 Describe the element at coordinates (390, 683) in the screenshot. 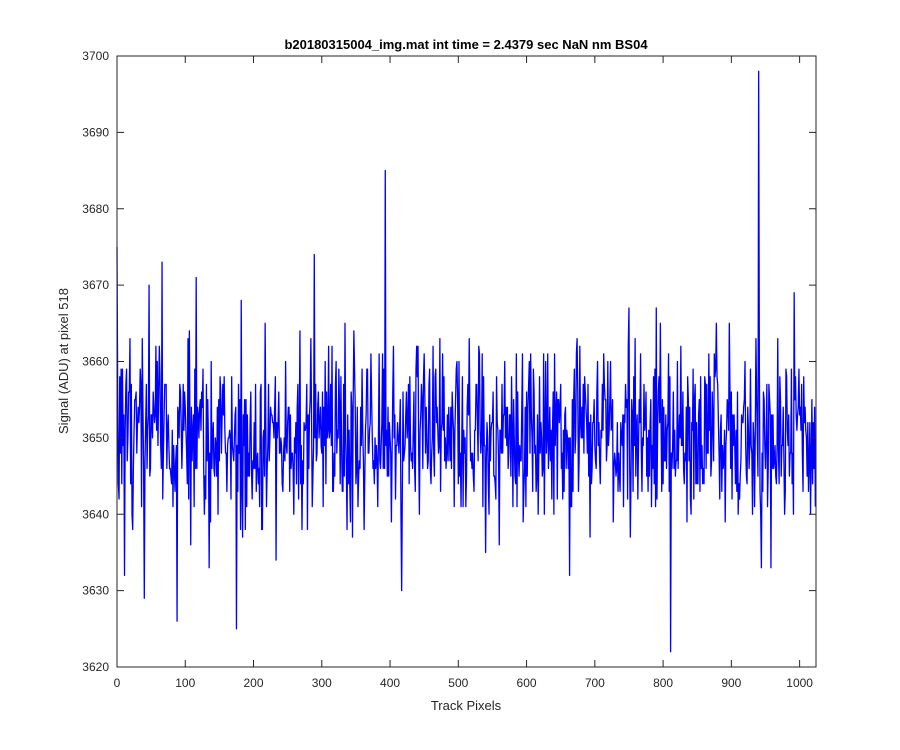

I see `x-tick-label: 400` at that location.